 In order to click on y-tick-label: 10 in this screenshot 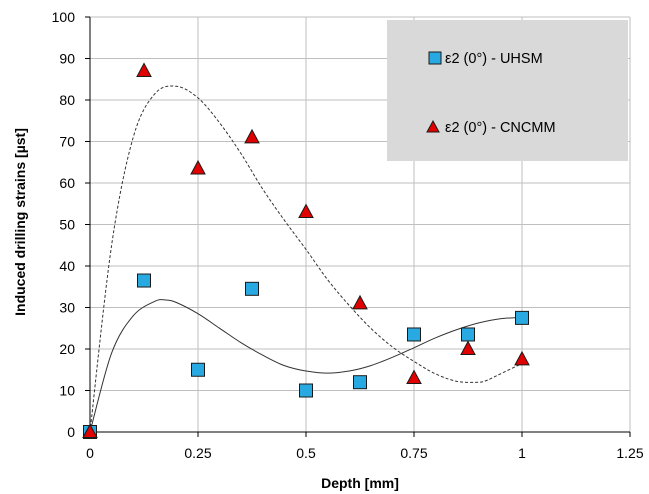, I will do `click(67, 391)`.